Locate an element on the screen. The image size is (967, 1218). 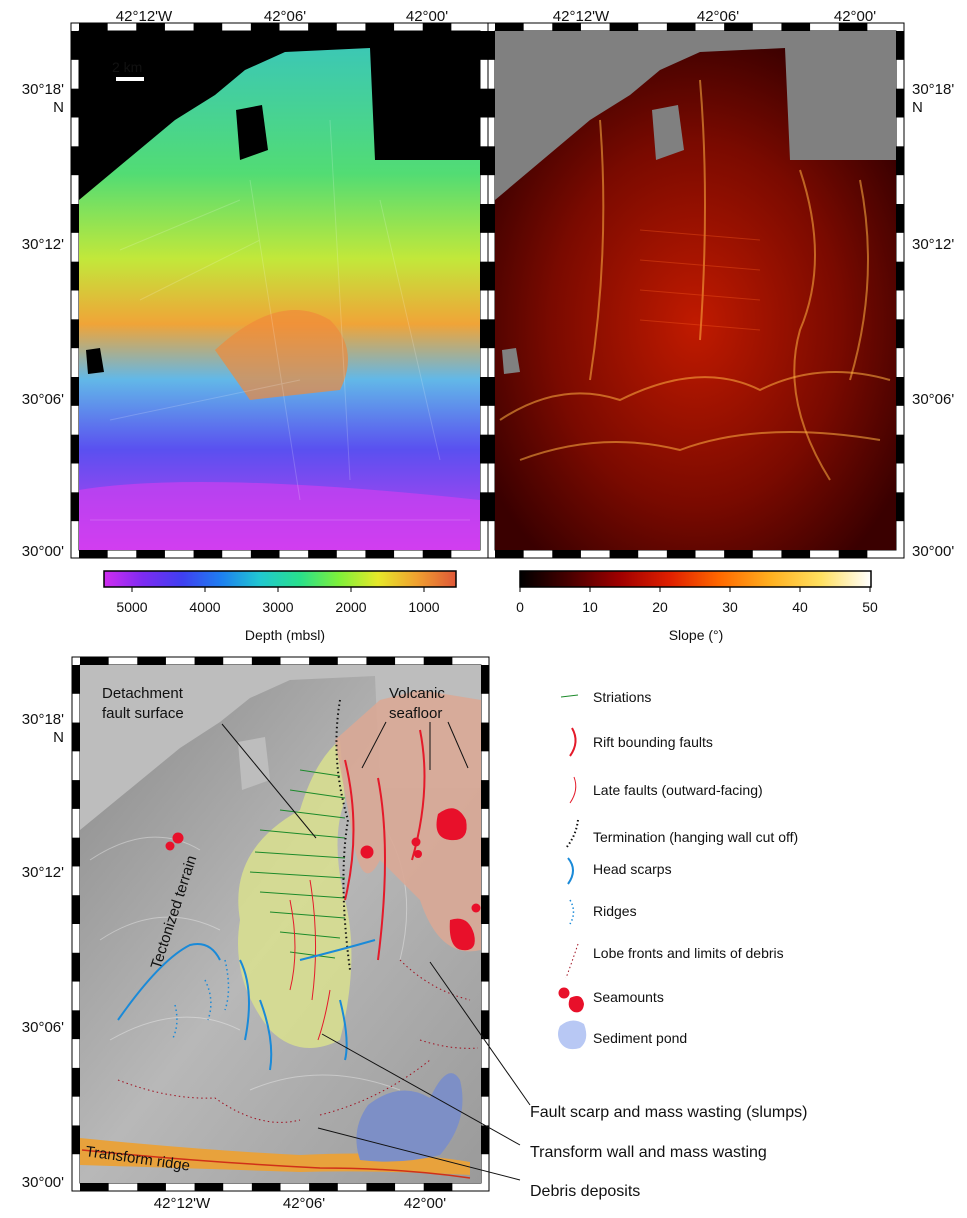
head-scarps is located at coordinates (246, 1005).